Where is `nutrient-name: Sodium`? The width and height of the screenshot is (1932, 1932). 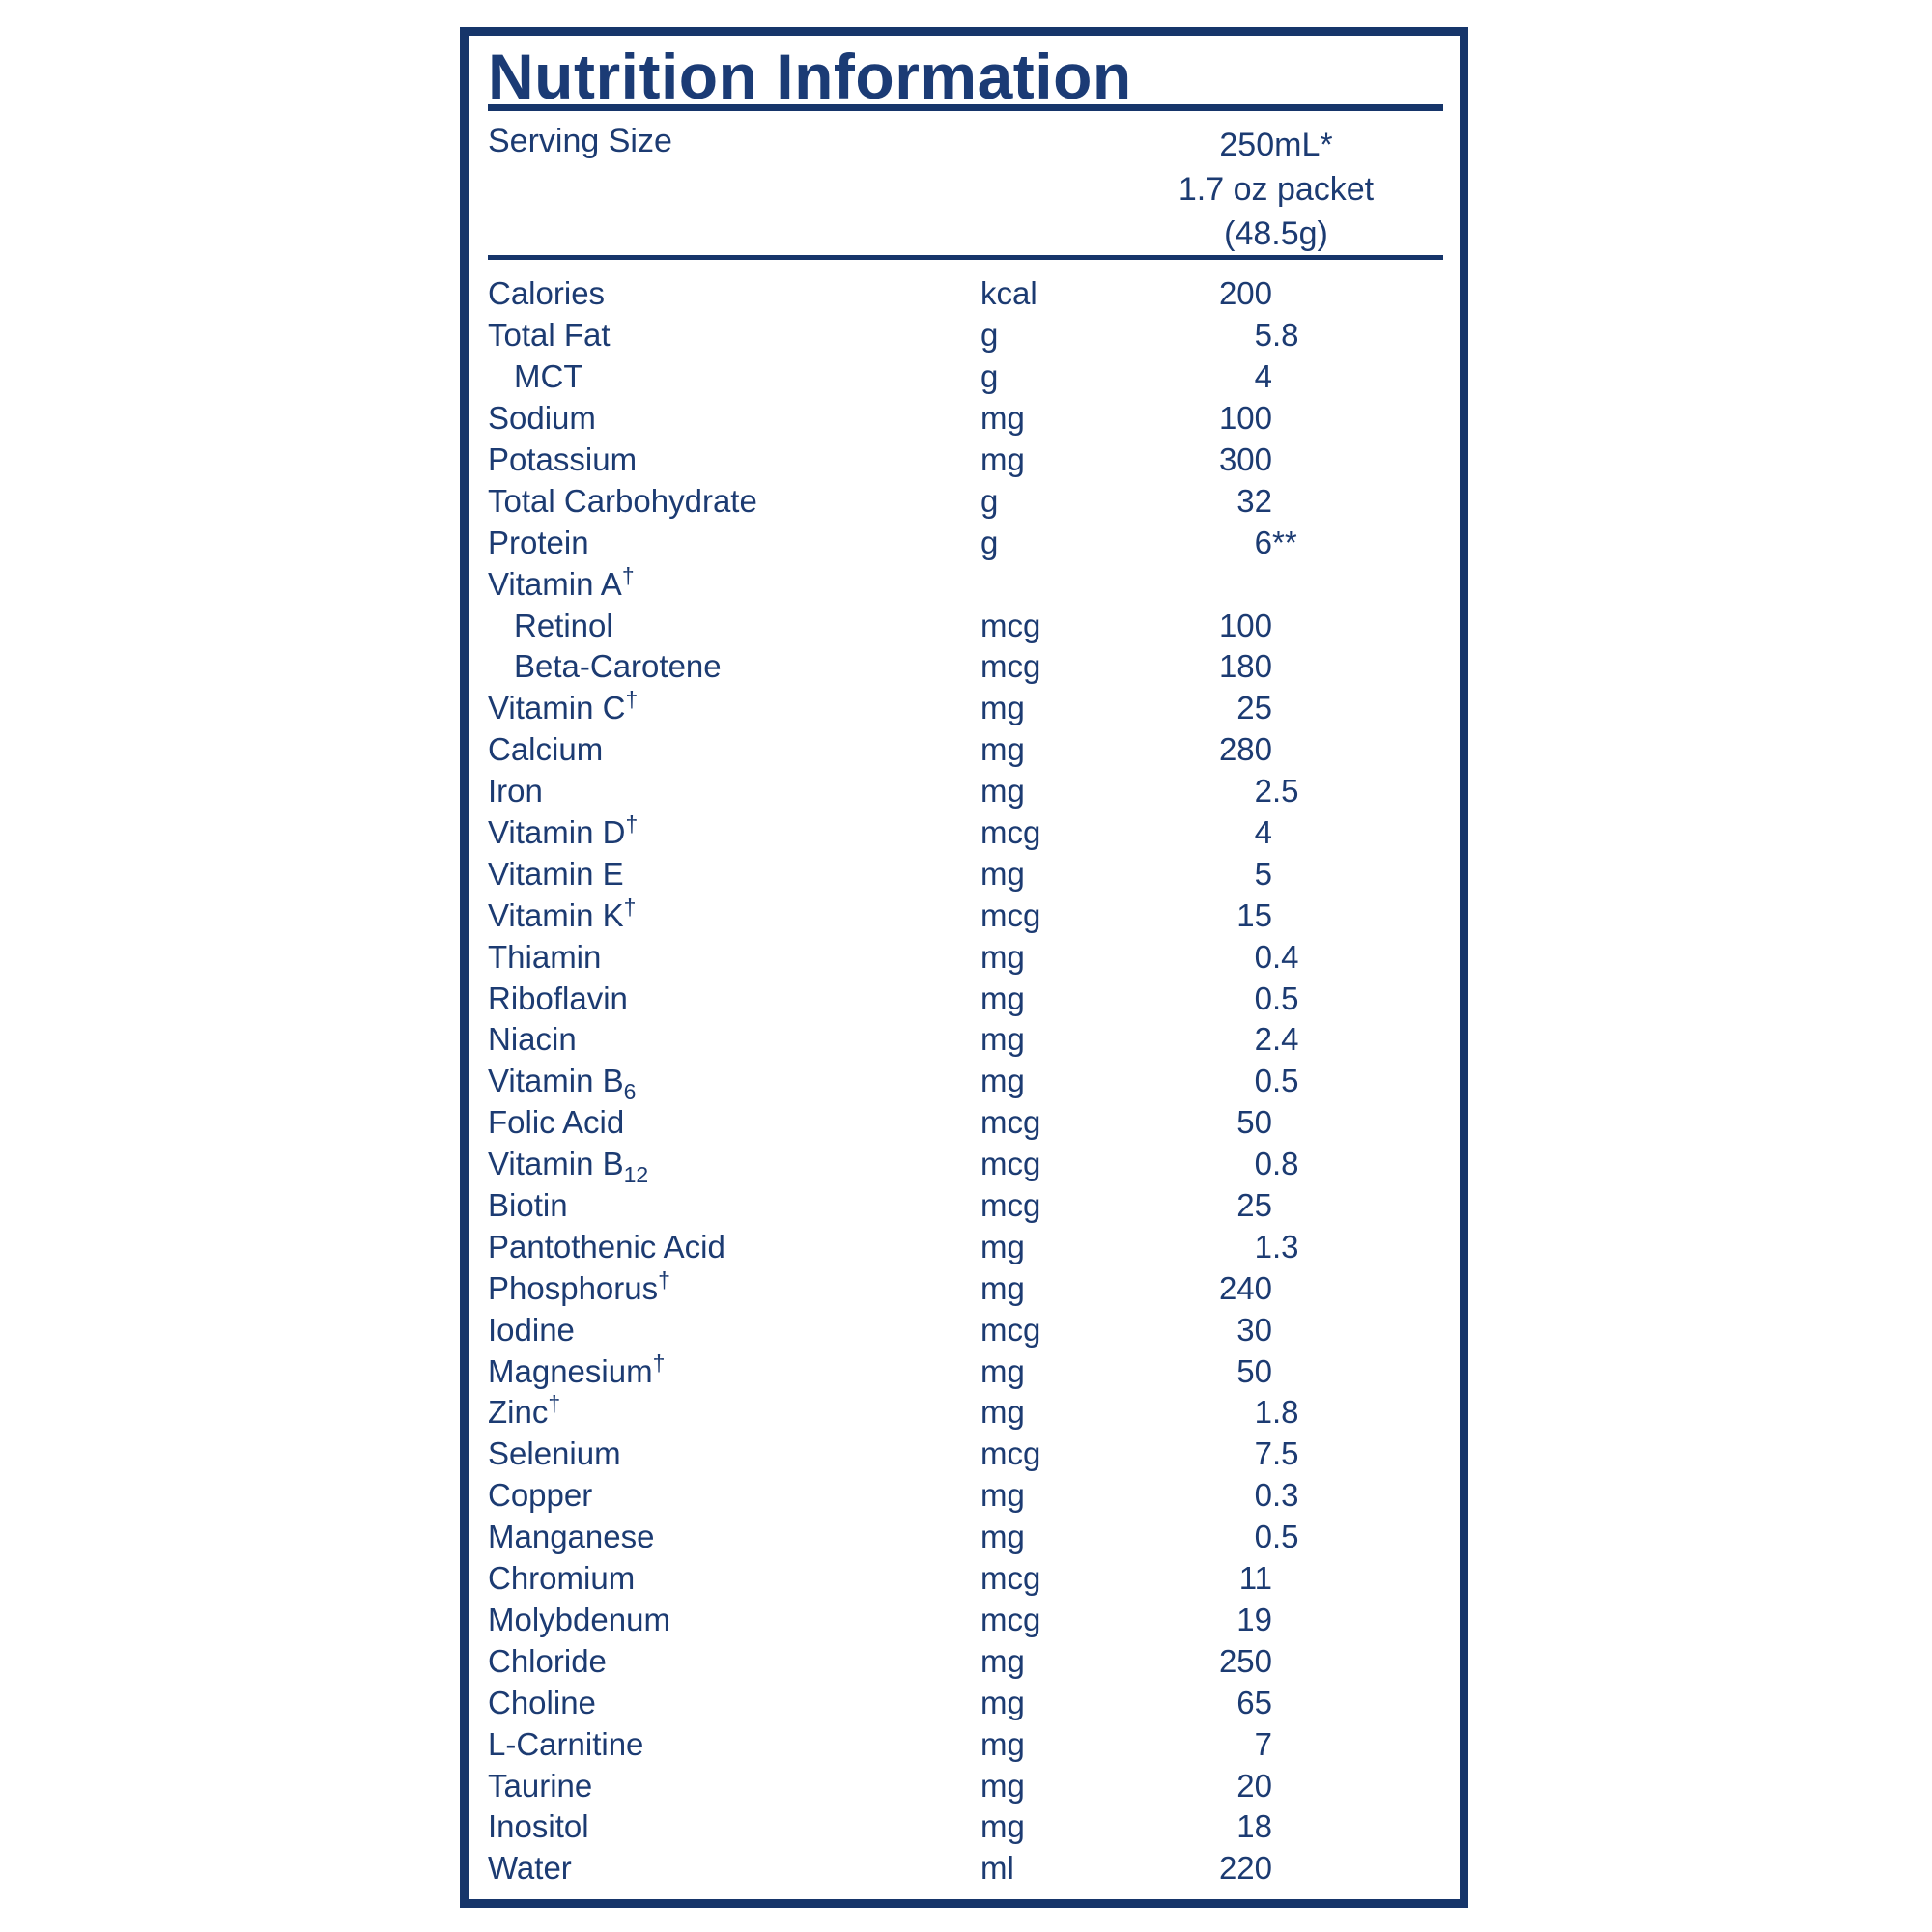
nutrient-name: Sodium is located at coordinates (542, 418).